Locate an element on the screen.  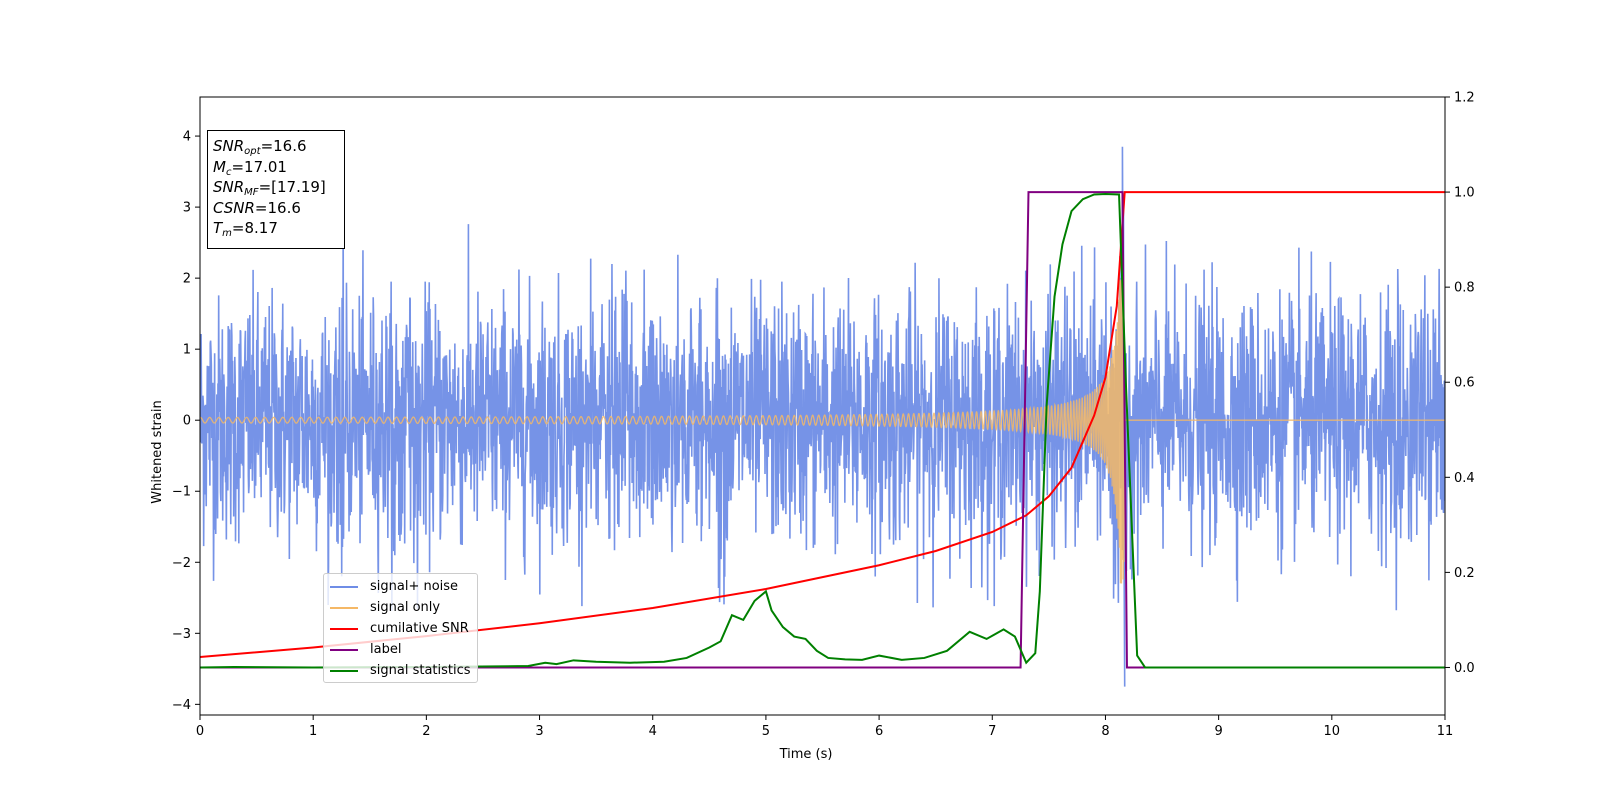
y2-tick-label: 0.2 is located at coordinates (1464, 573).